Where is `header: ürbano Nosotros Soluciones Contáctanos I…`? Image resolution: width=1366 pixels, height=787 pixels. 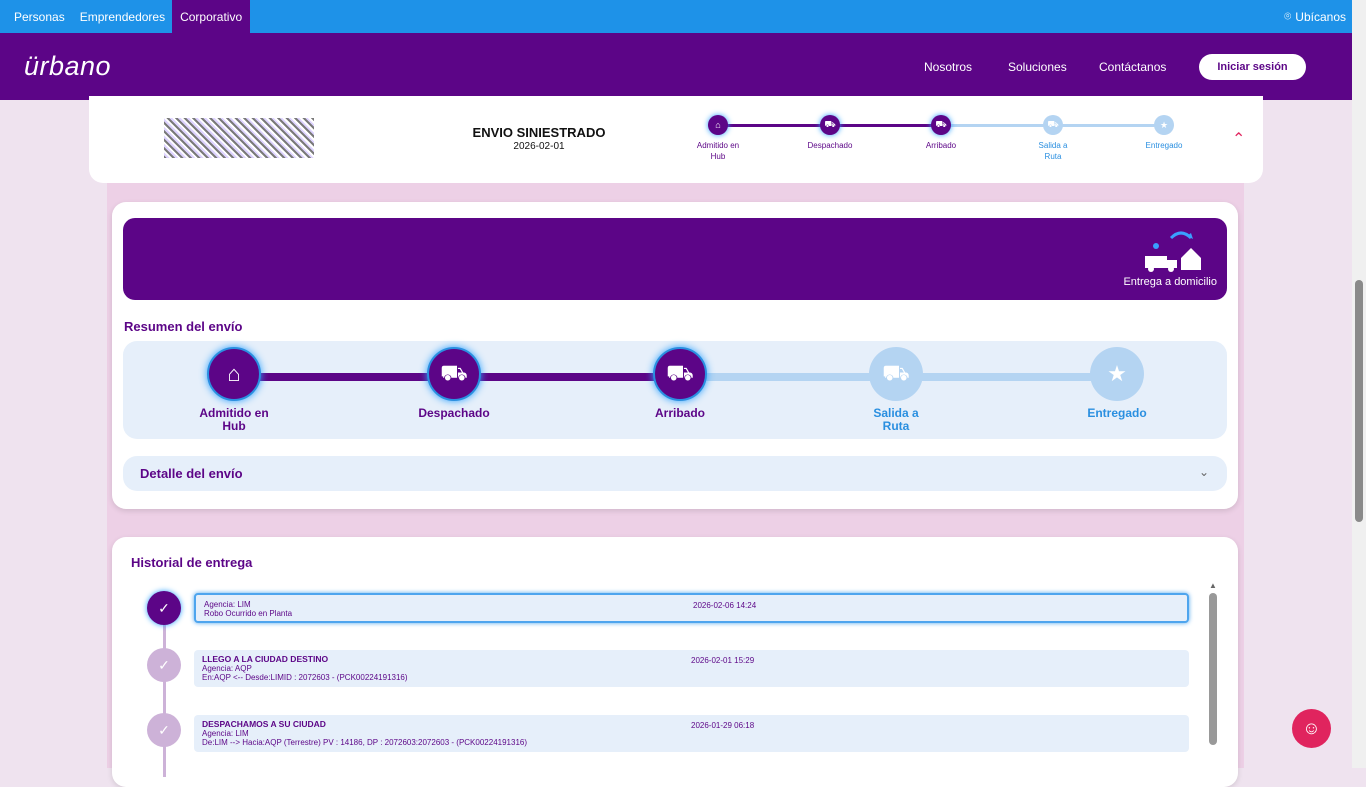 header: ürbano Nosotros Soluciones Contáctanos I… is located at coordinates (676, 66).